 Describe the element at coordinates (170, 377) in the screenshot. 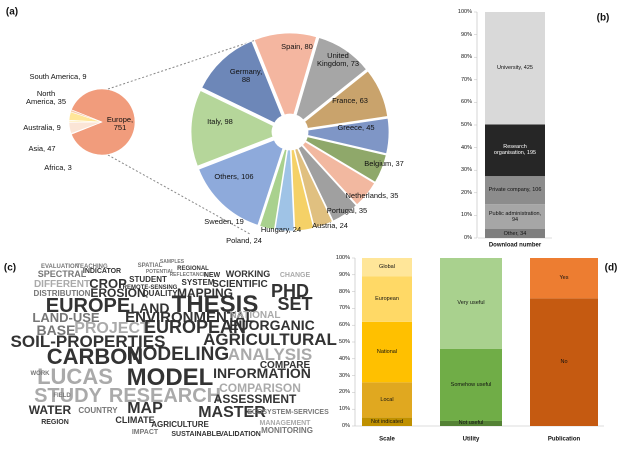

I see `word: MODEL` at that location.